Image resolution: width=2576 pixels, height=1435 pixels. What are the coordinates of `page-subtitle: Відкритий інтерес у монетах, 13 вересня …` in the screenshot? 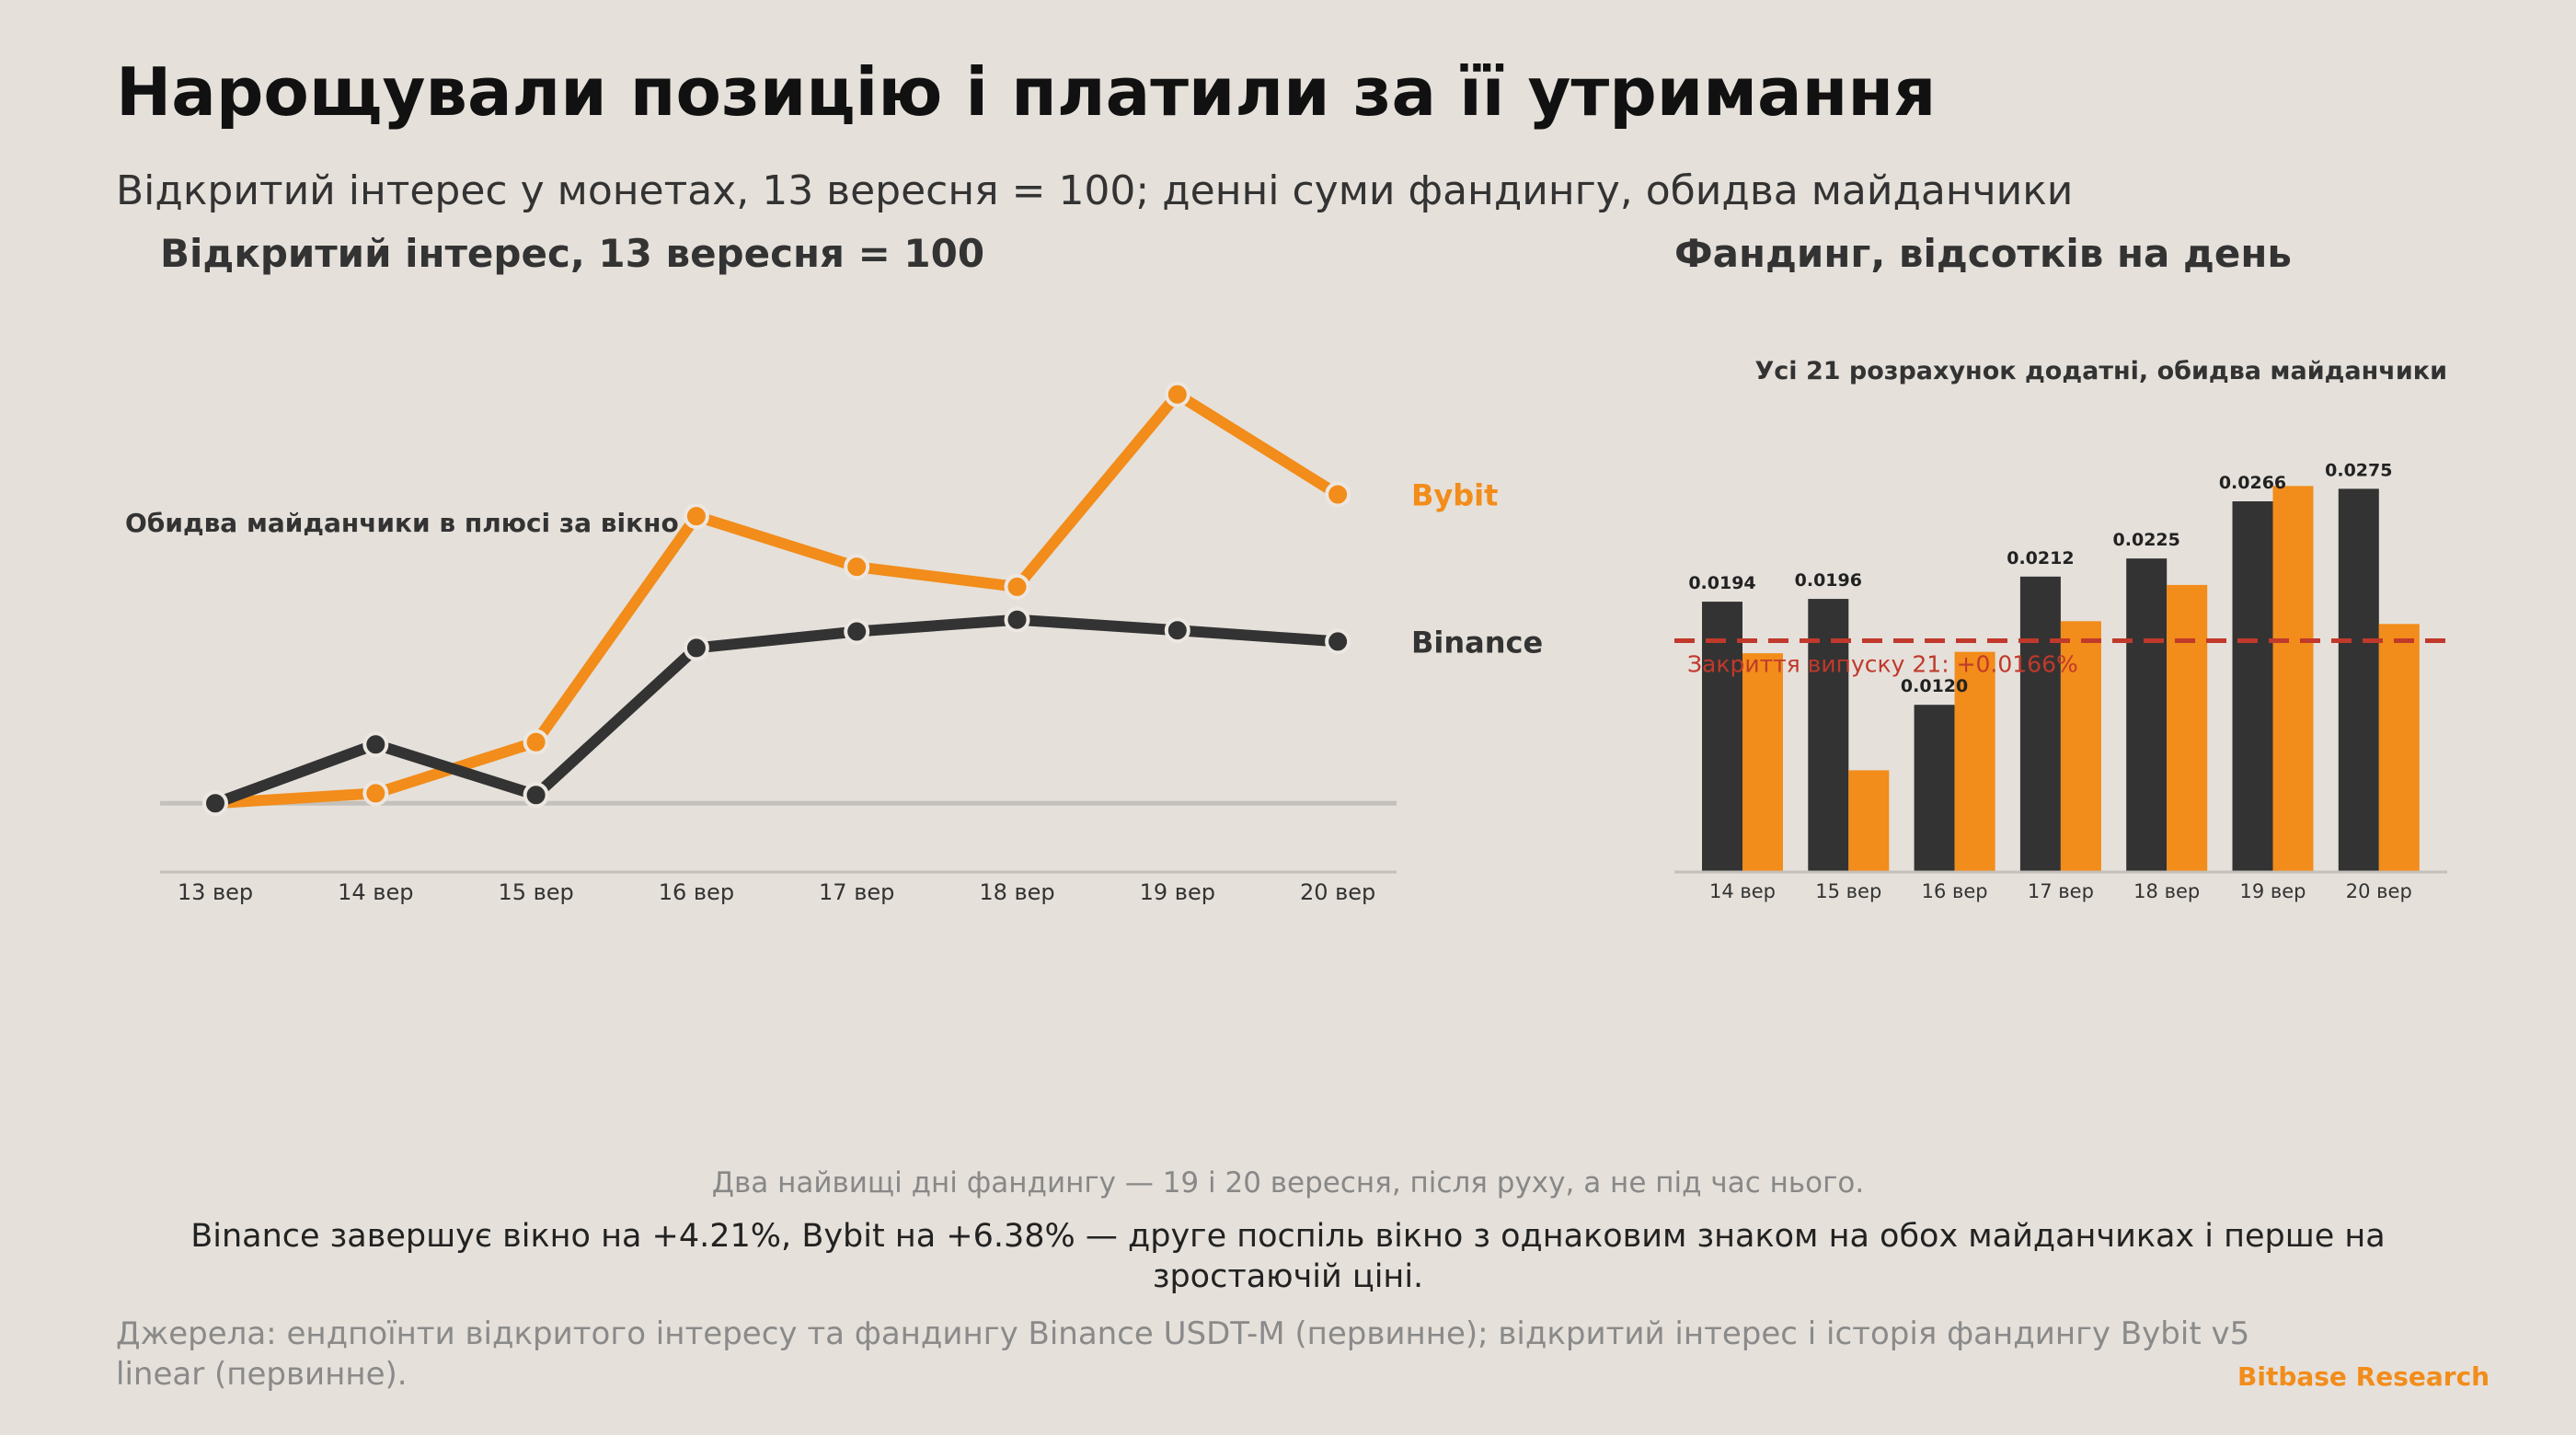 It's located at (1095, 190).